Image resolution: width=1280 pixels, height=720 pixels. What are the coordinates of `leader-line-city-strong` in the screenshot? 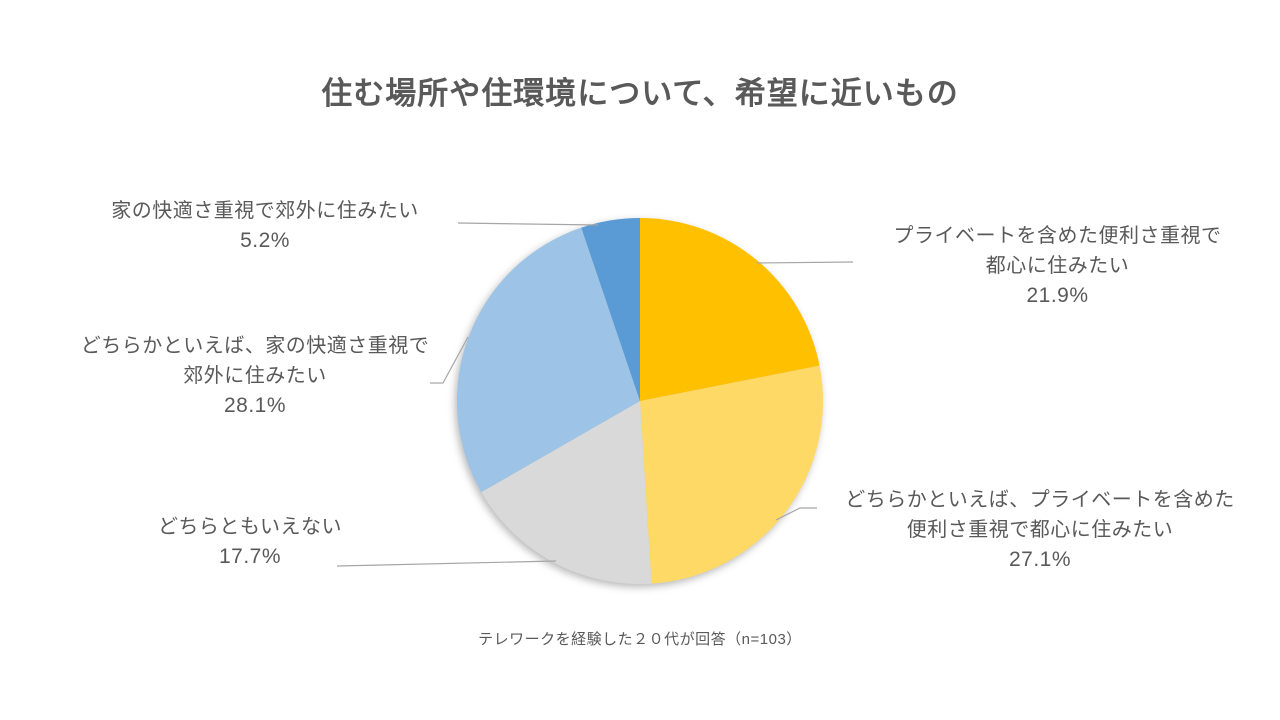 It's located at (805, 262).